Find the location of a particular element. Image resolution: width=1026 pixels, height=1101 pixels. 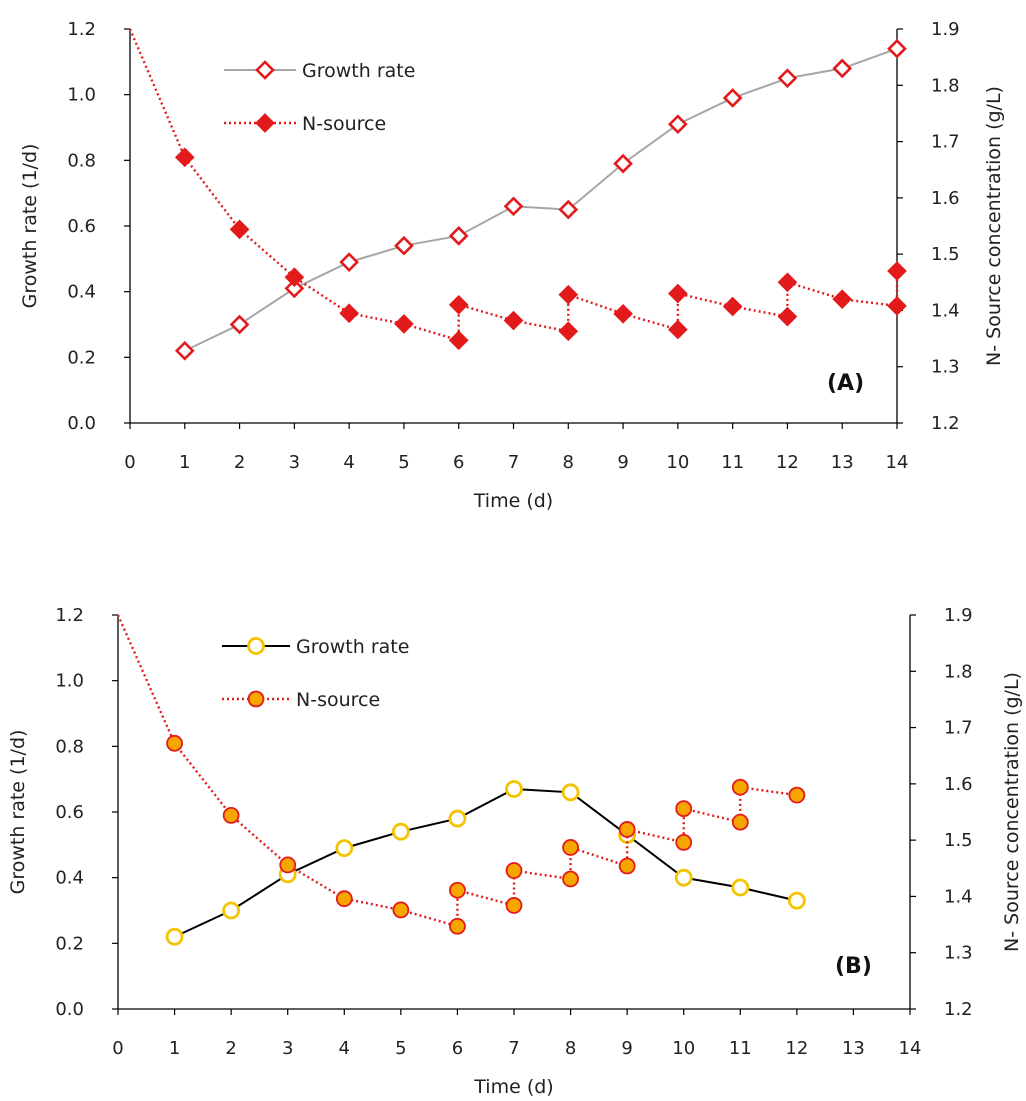

y2-tick-label: 1.5 is located at coordinates (945, 254).